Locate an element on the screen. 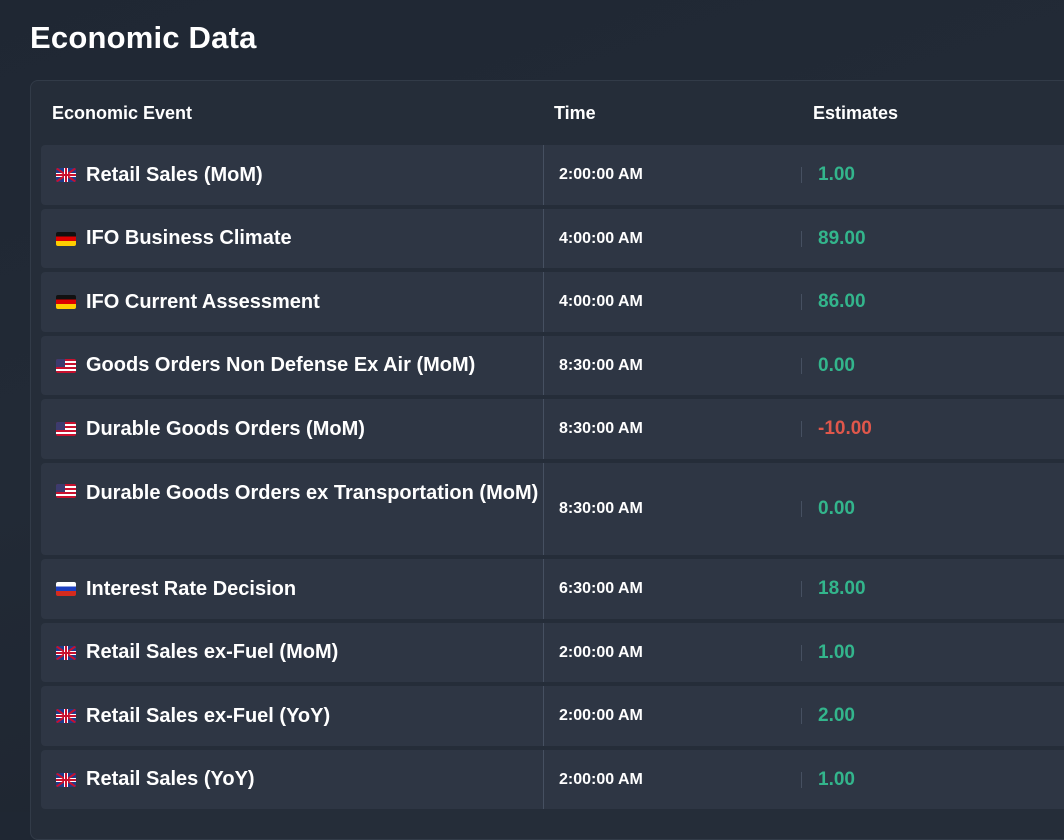 This screenshot has width=1064, height=840. event-cell: Retail Sales ex-Fuel (MoM) is located at coordinates (291, 652).